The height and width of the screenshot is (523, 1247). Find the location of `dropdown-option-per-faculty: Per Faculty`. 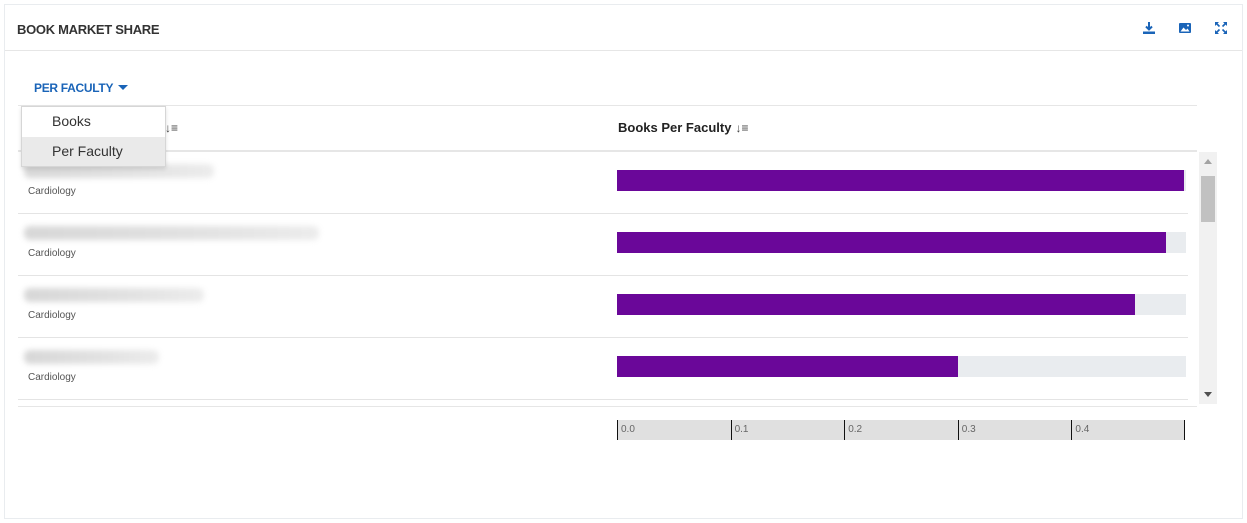

dropdown-option-per-faculty: Per Faculty is located at coordinates (93, 151).